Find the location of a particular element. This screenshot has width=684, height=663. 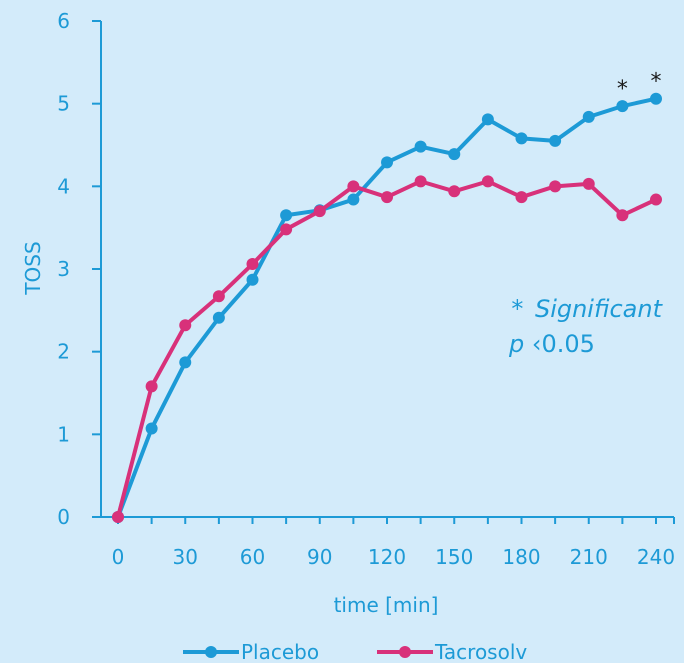

x-tick-label: 150 is located at coordinates (454, 557).